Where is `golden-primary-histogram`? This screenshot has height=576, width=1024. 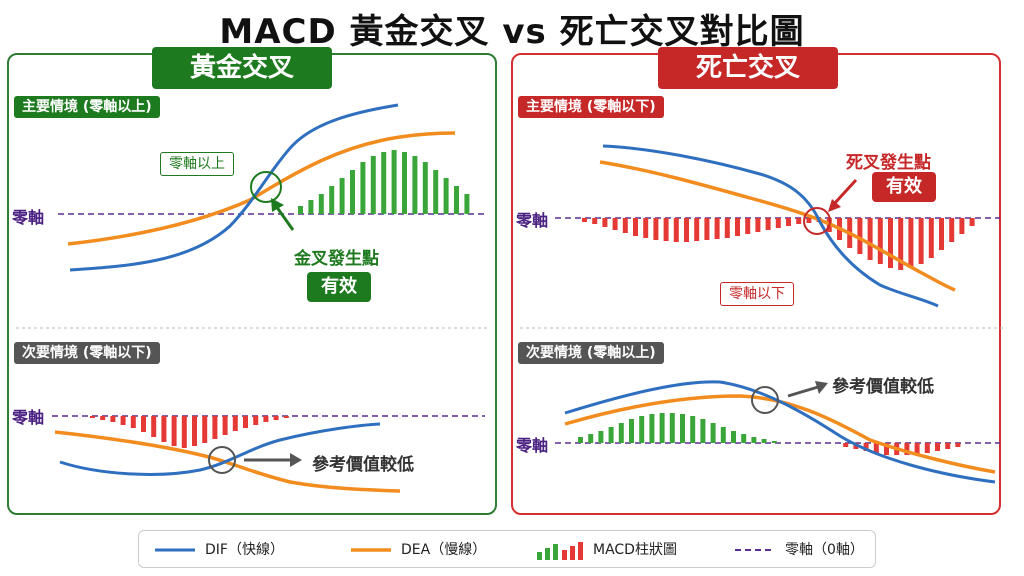 golden-primary-histogram is located at coordinates (384, 182).